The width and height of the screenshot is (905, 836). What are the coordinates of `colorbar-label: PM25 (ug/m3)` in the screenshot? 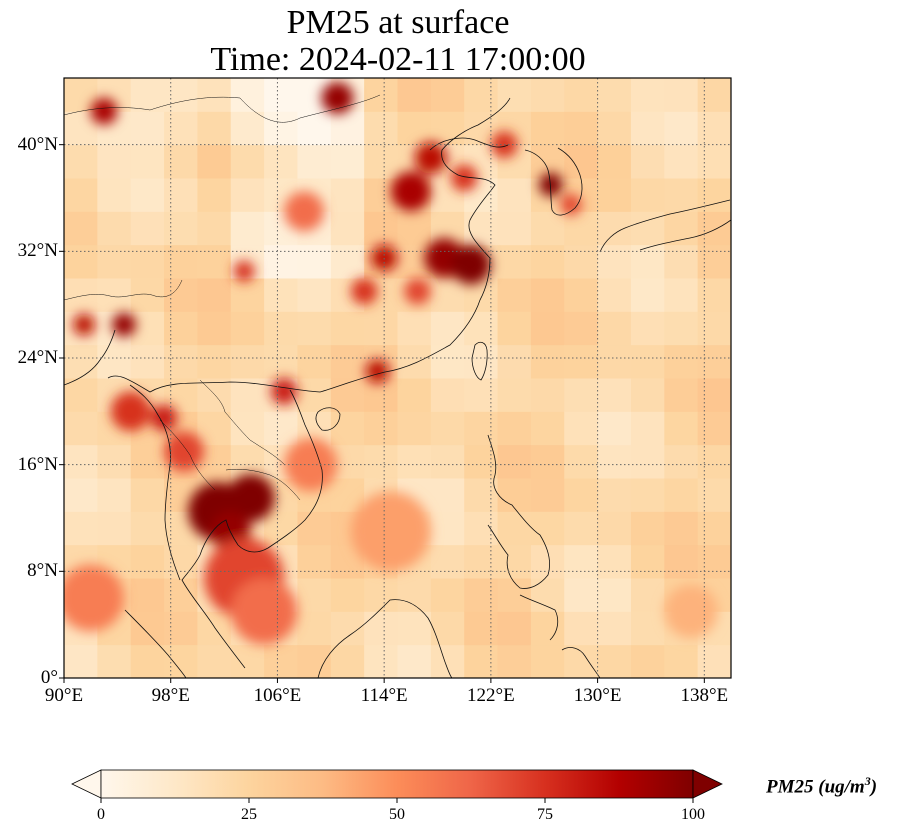 It's located at (822, 786).